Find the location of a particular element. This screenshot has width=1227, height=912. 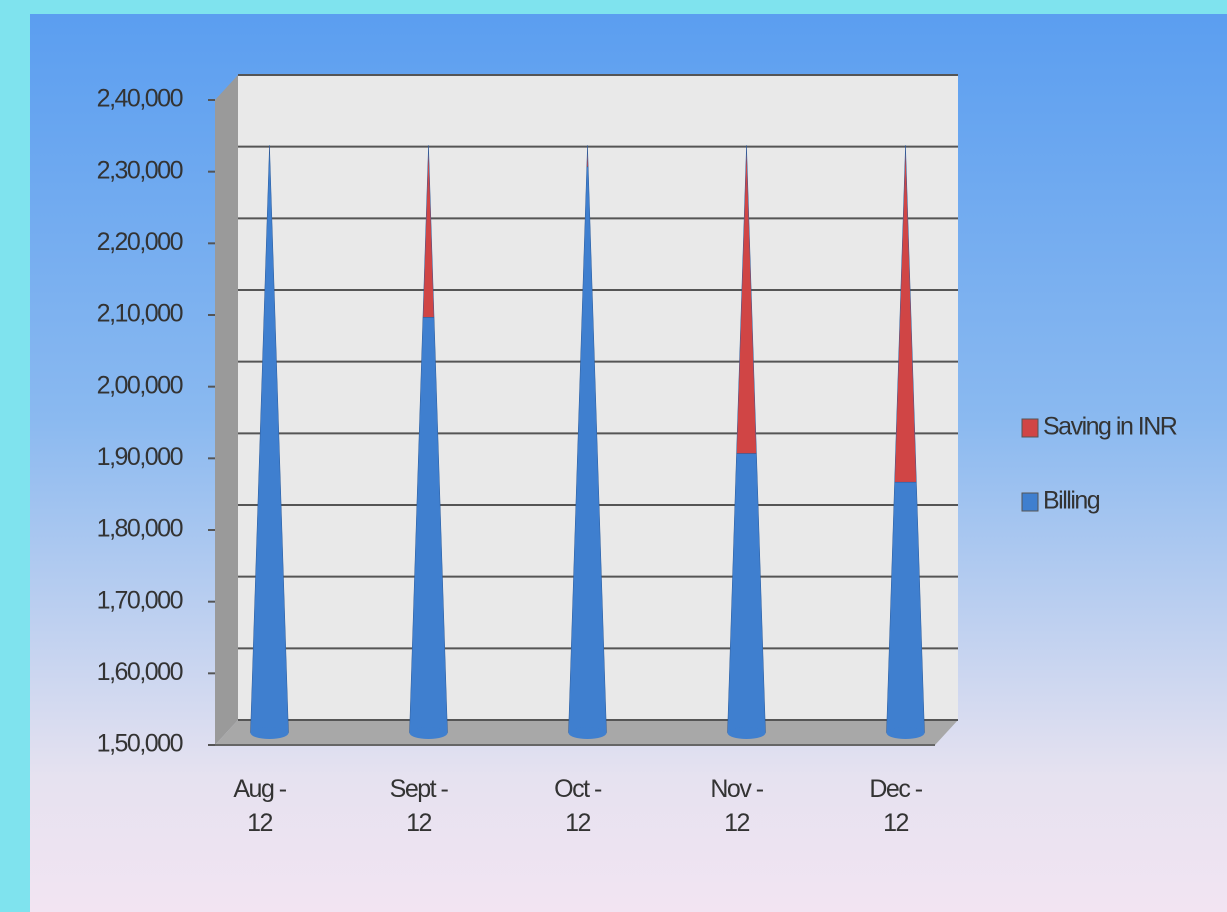

y-tick-label: 1,70,000 is located at coordinates (140, 600).